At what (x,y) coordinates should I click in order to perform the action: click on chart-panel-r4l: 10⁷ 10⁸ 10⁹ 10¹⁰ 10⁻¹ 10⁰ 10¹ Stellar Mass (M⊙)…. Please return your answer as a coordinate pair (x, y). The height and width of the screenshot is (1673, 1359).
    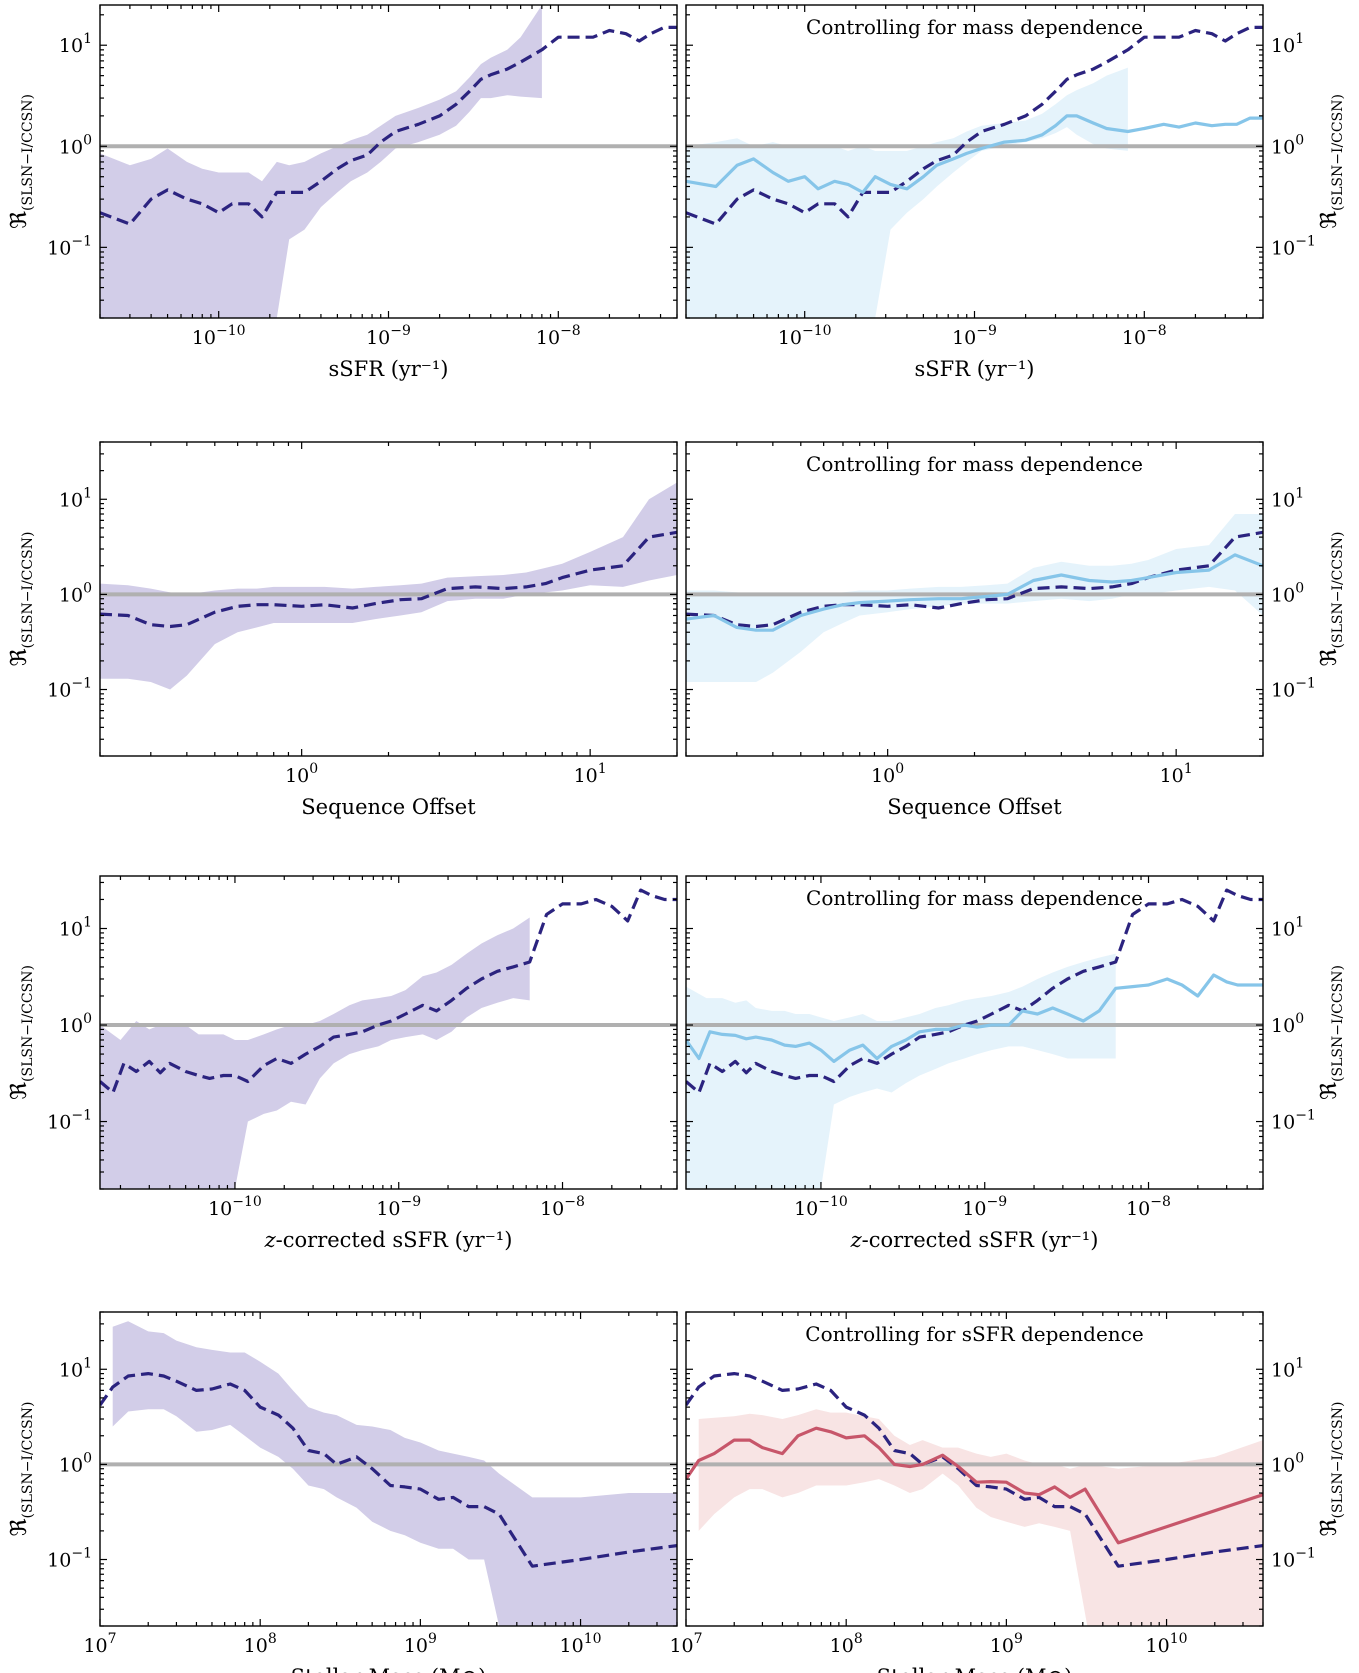
    Looking at the image, I should click on (342, 1492).